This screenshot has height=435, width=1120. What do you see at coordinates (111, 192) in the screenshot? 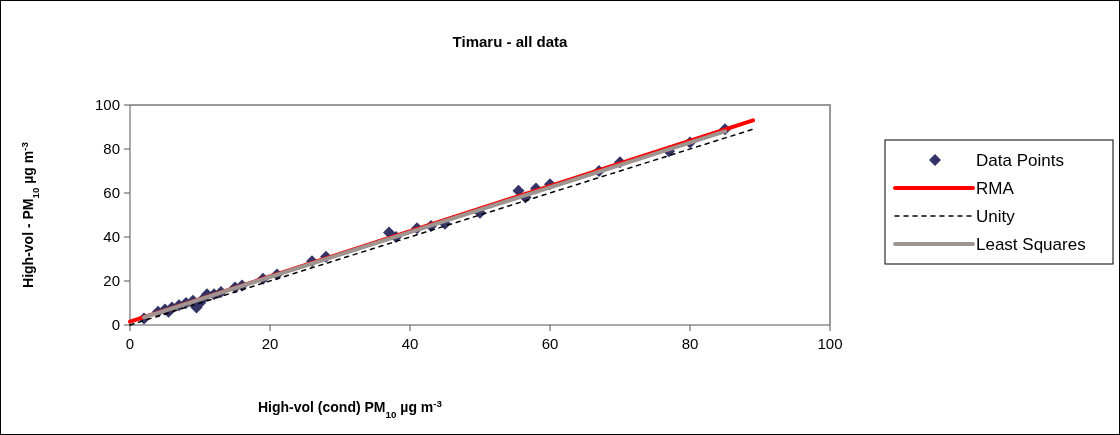
I see `y-tick-label: 60` at bounding box center [111, 192].